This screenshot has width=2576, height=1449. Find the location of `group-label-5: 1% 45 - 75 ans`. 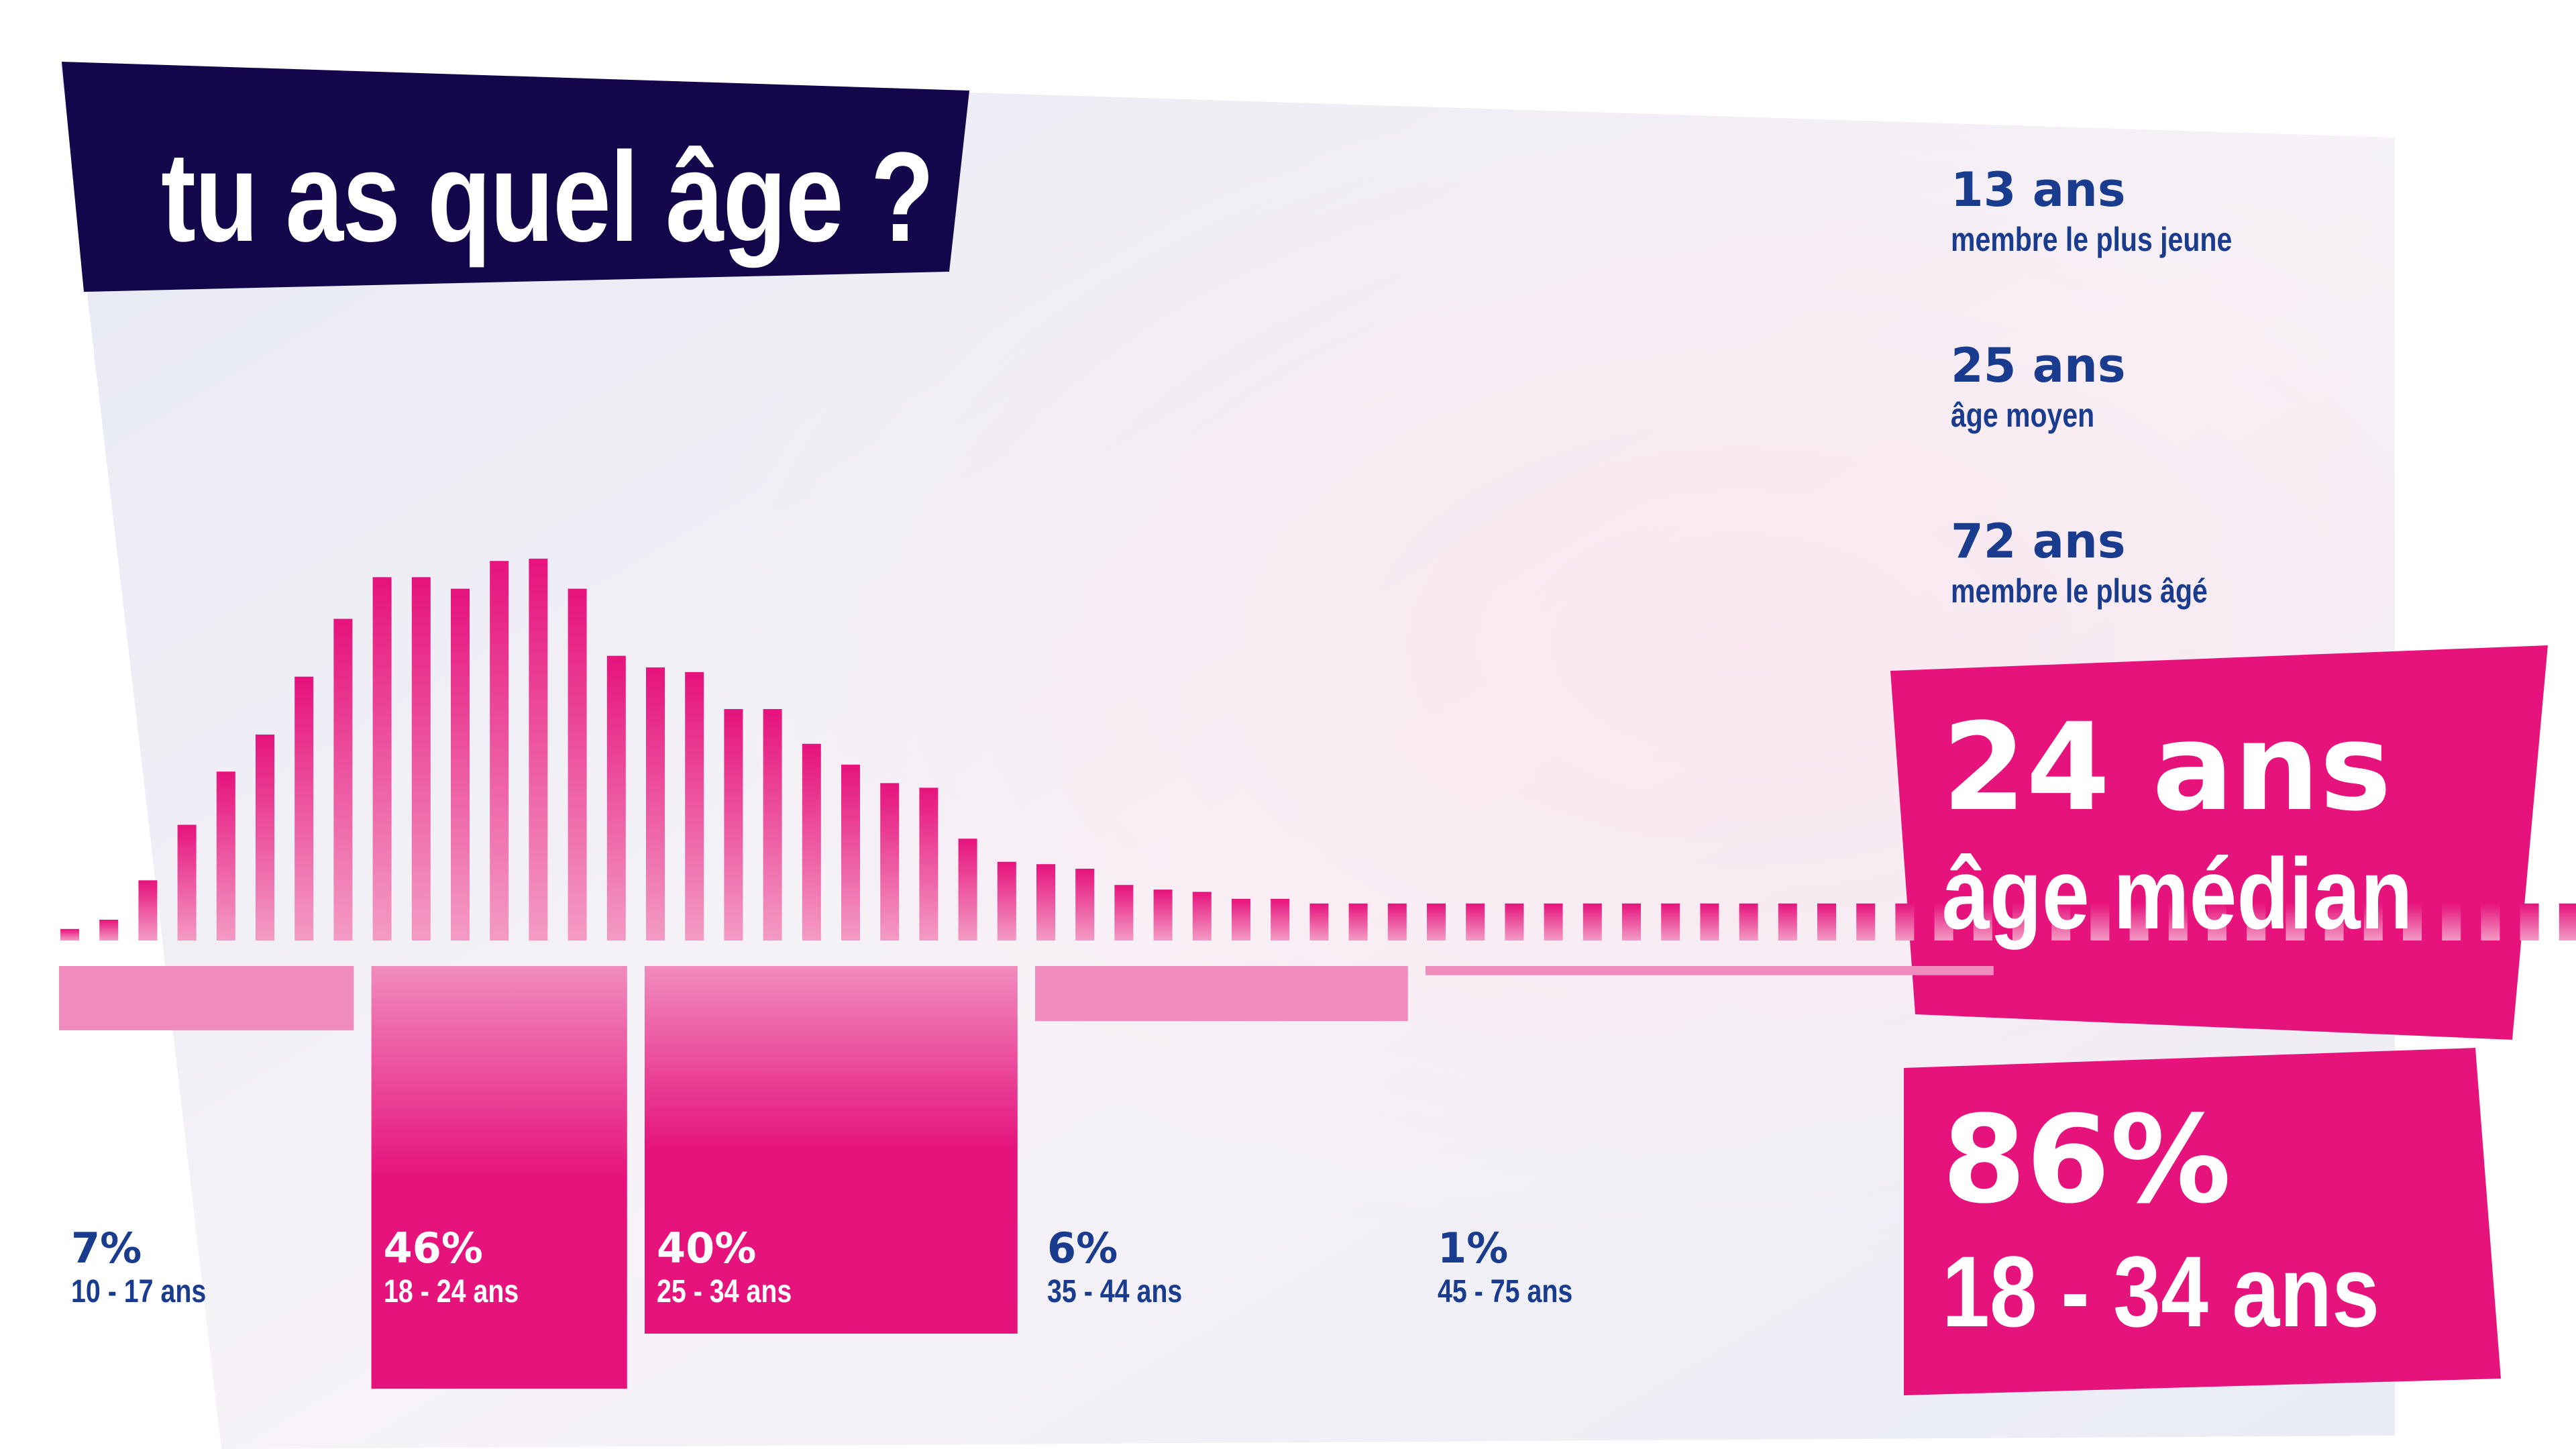

group-label-5: 1% 45 - 75 ans is located at coordinates (1520, 1268).